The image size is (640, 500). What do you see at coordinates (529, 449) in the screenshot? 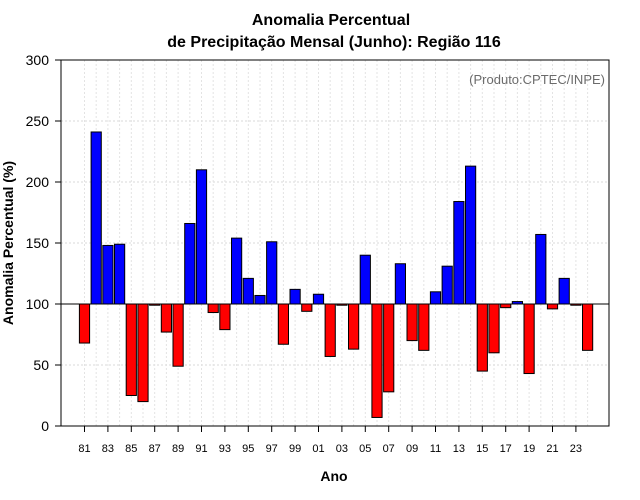
I see `x-tick-label: 19` at bounding box center [529, 449].